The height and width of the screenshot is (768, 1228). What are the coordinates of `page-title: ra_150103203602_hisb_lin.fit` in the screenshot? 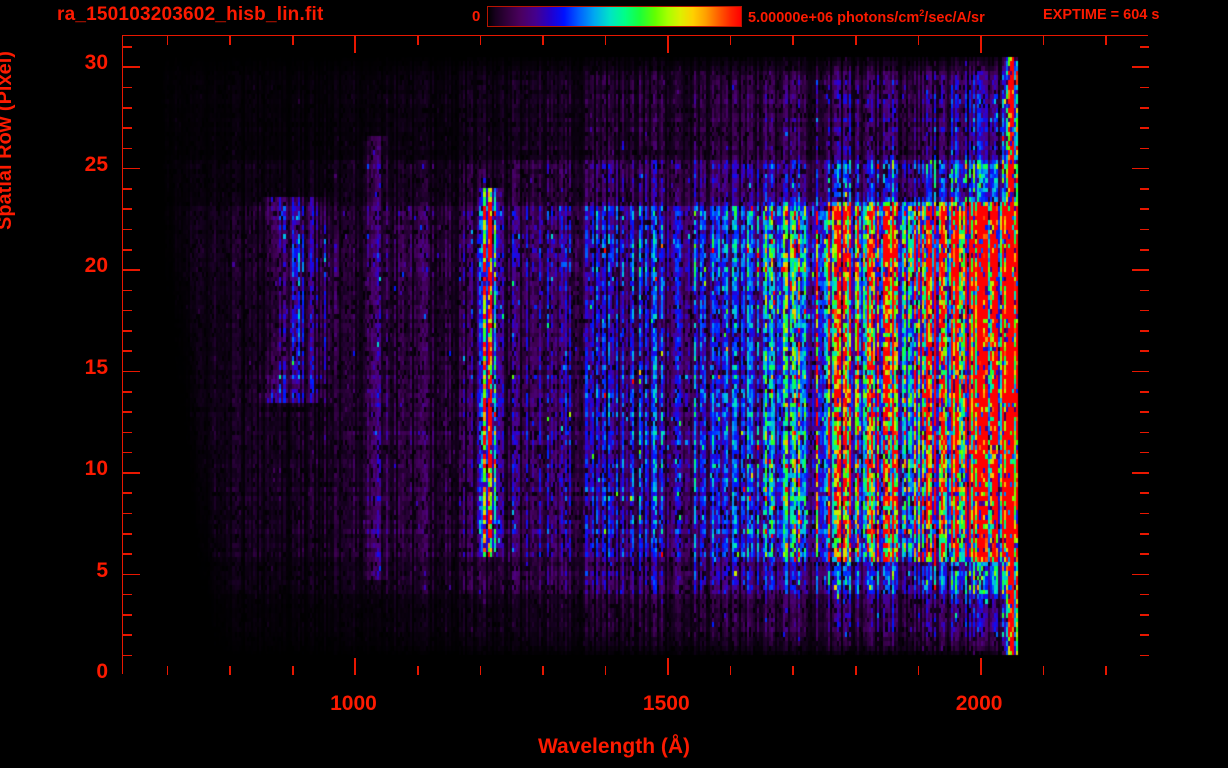 It's located at (190, 14).